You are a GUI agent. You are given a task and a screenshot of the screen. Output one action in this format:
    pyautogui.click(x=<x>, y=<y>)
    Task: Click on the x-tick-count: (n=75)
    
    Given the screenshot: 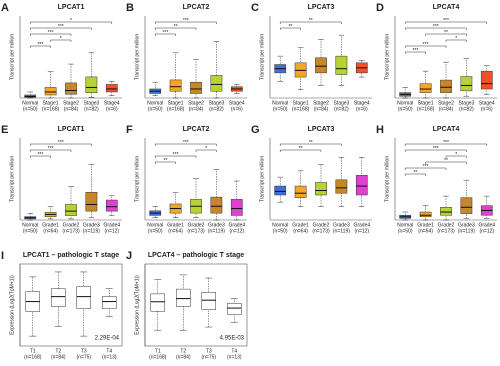 What is the action you would take?
    pyautogui.click(x=83, y=357)
    